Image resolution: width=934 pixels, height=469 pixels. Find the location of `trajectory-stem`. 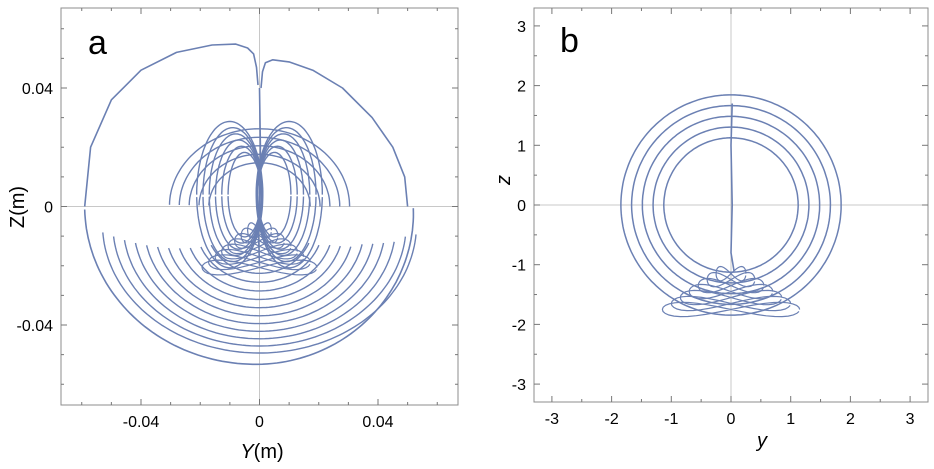

trajectory-stem is located at coordinates (732, 187).